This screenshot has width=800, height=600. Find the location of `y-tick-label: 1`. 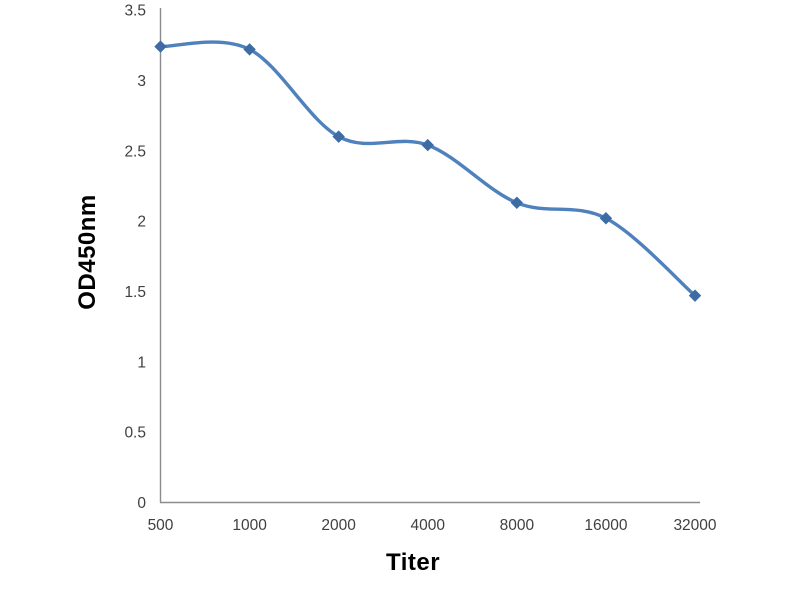

y-tick-label: 1 is located at coordinates (141, 362).